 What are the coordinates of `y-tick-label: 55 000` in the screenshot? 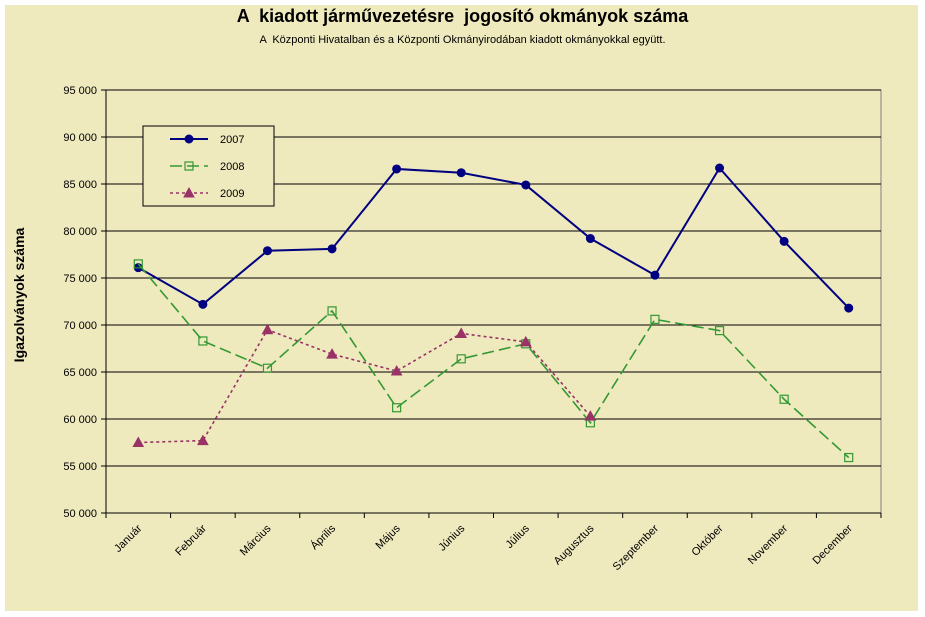 It's located at (80, 467).